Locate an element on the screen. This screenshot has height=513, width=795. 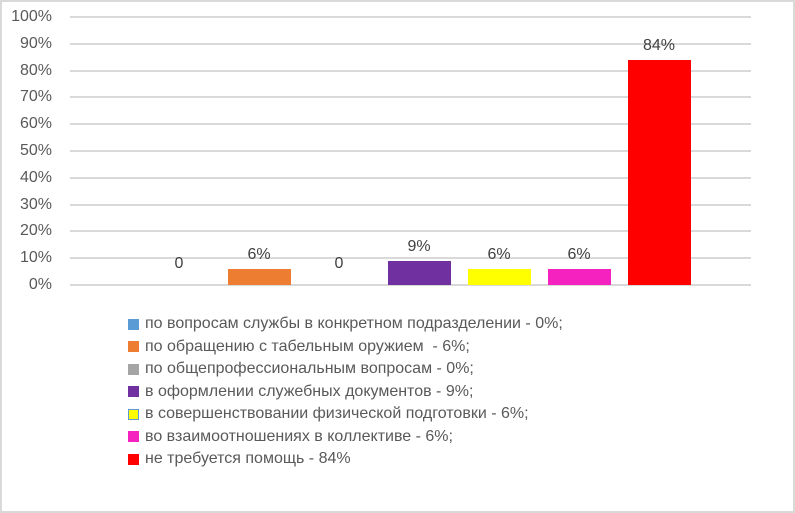
legend-label: не требуется помощь - 84% is located at coordinates (248, 459).